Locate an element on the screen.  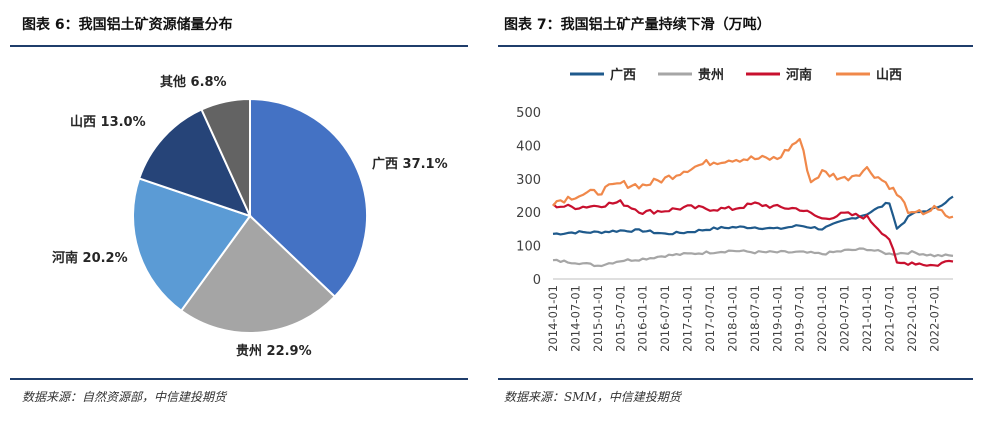
series-line-shanxi is located at coordinates (753, 178).